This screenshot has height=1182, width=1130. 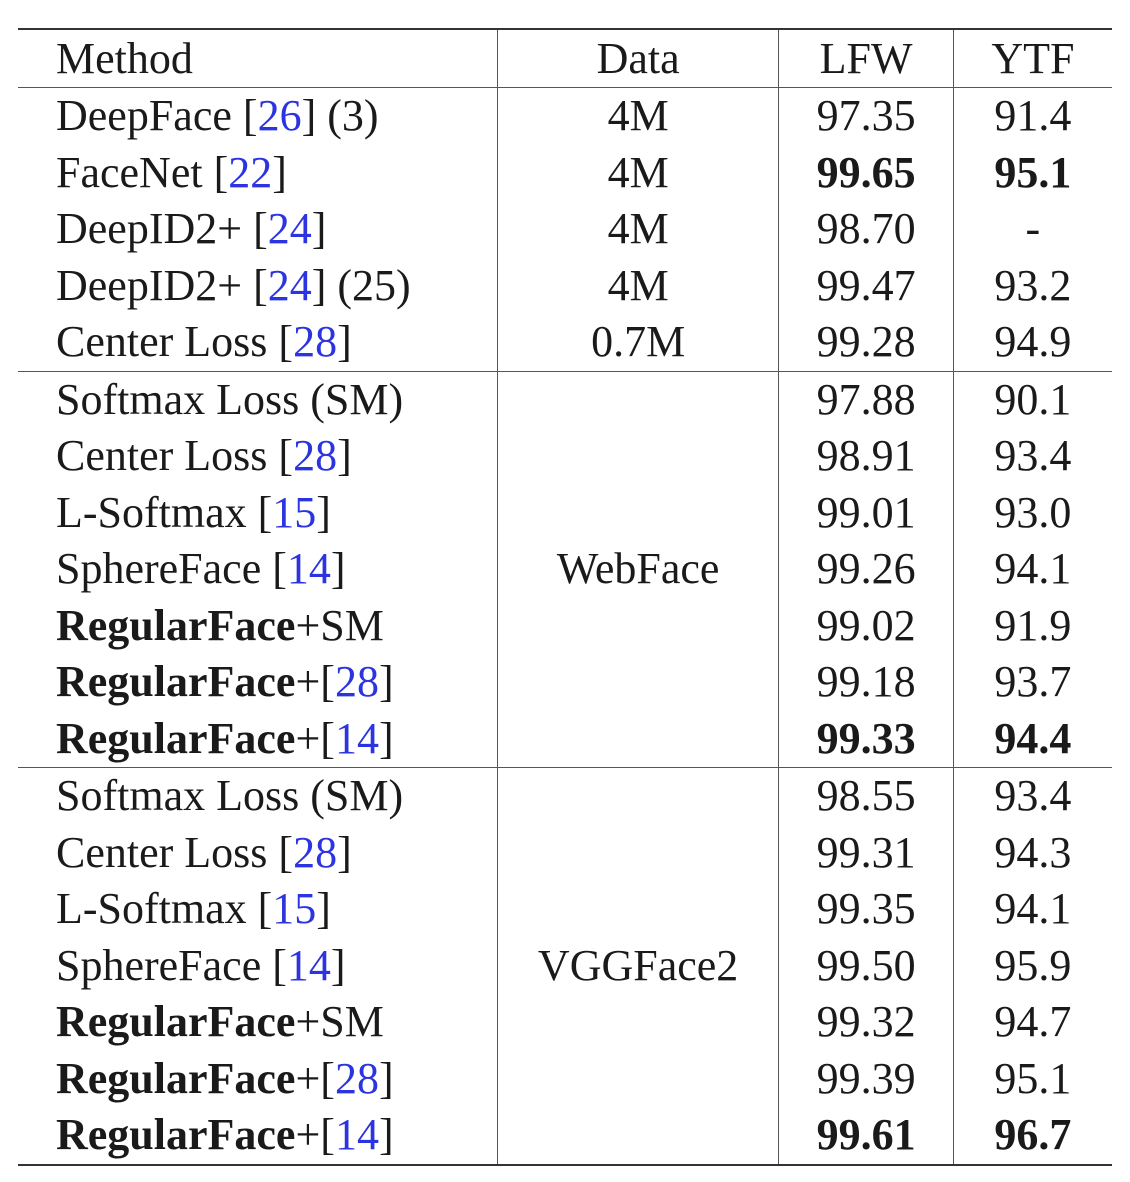 What do you see at coordinates (866, 285) in the screenshot?
I see `lfw-cell: 99.47` at bounding box center [866, 285].